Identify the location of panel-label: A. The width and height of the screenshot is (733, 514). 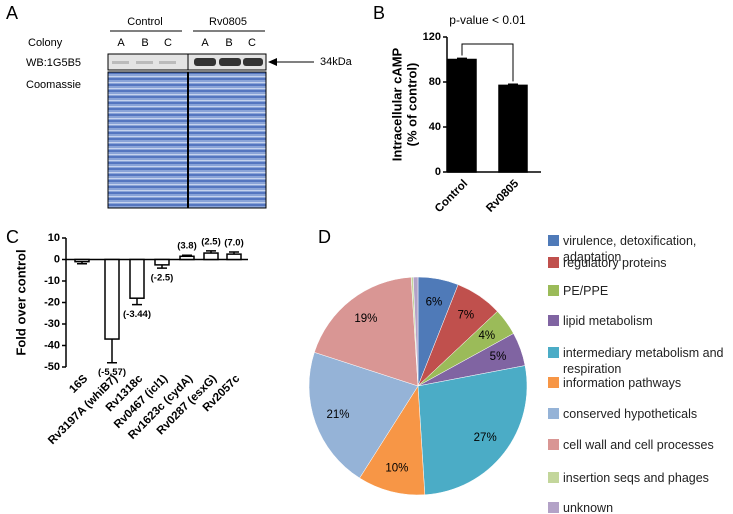
(12, 13).